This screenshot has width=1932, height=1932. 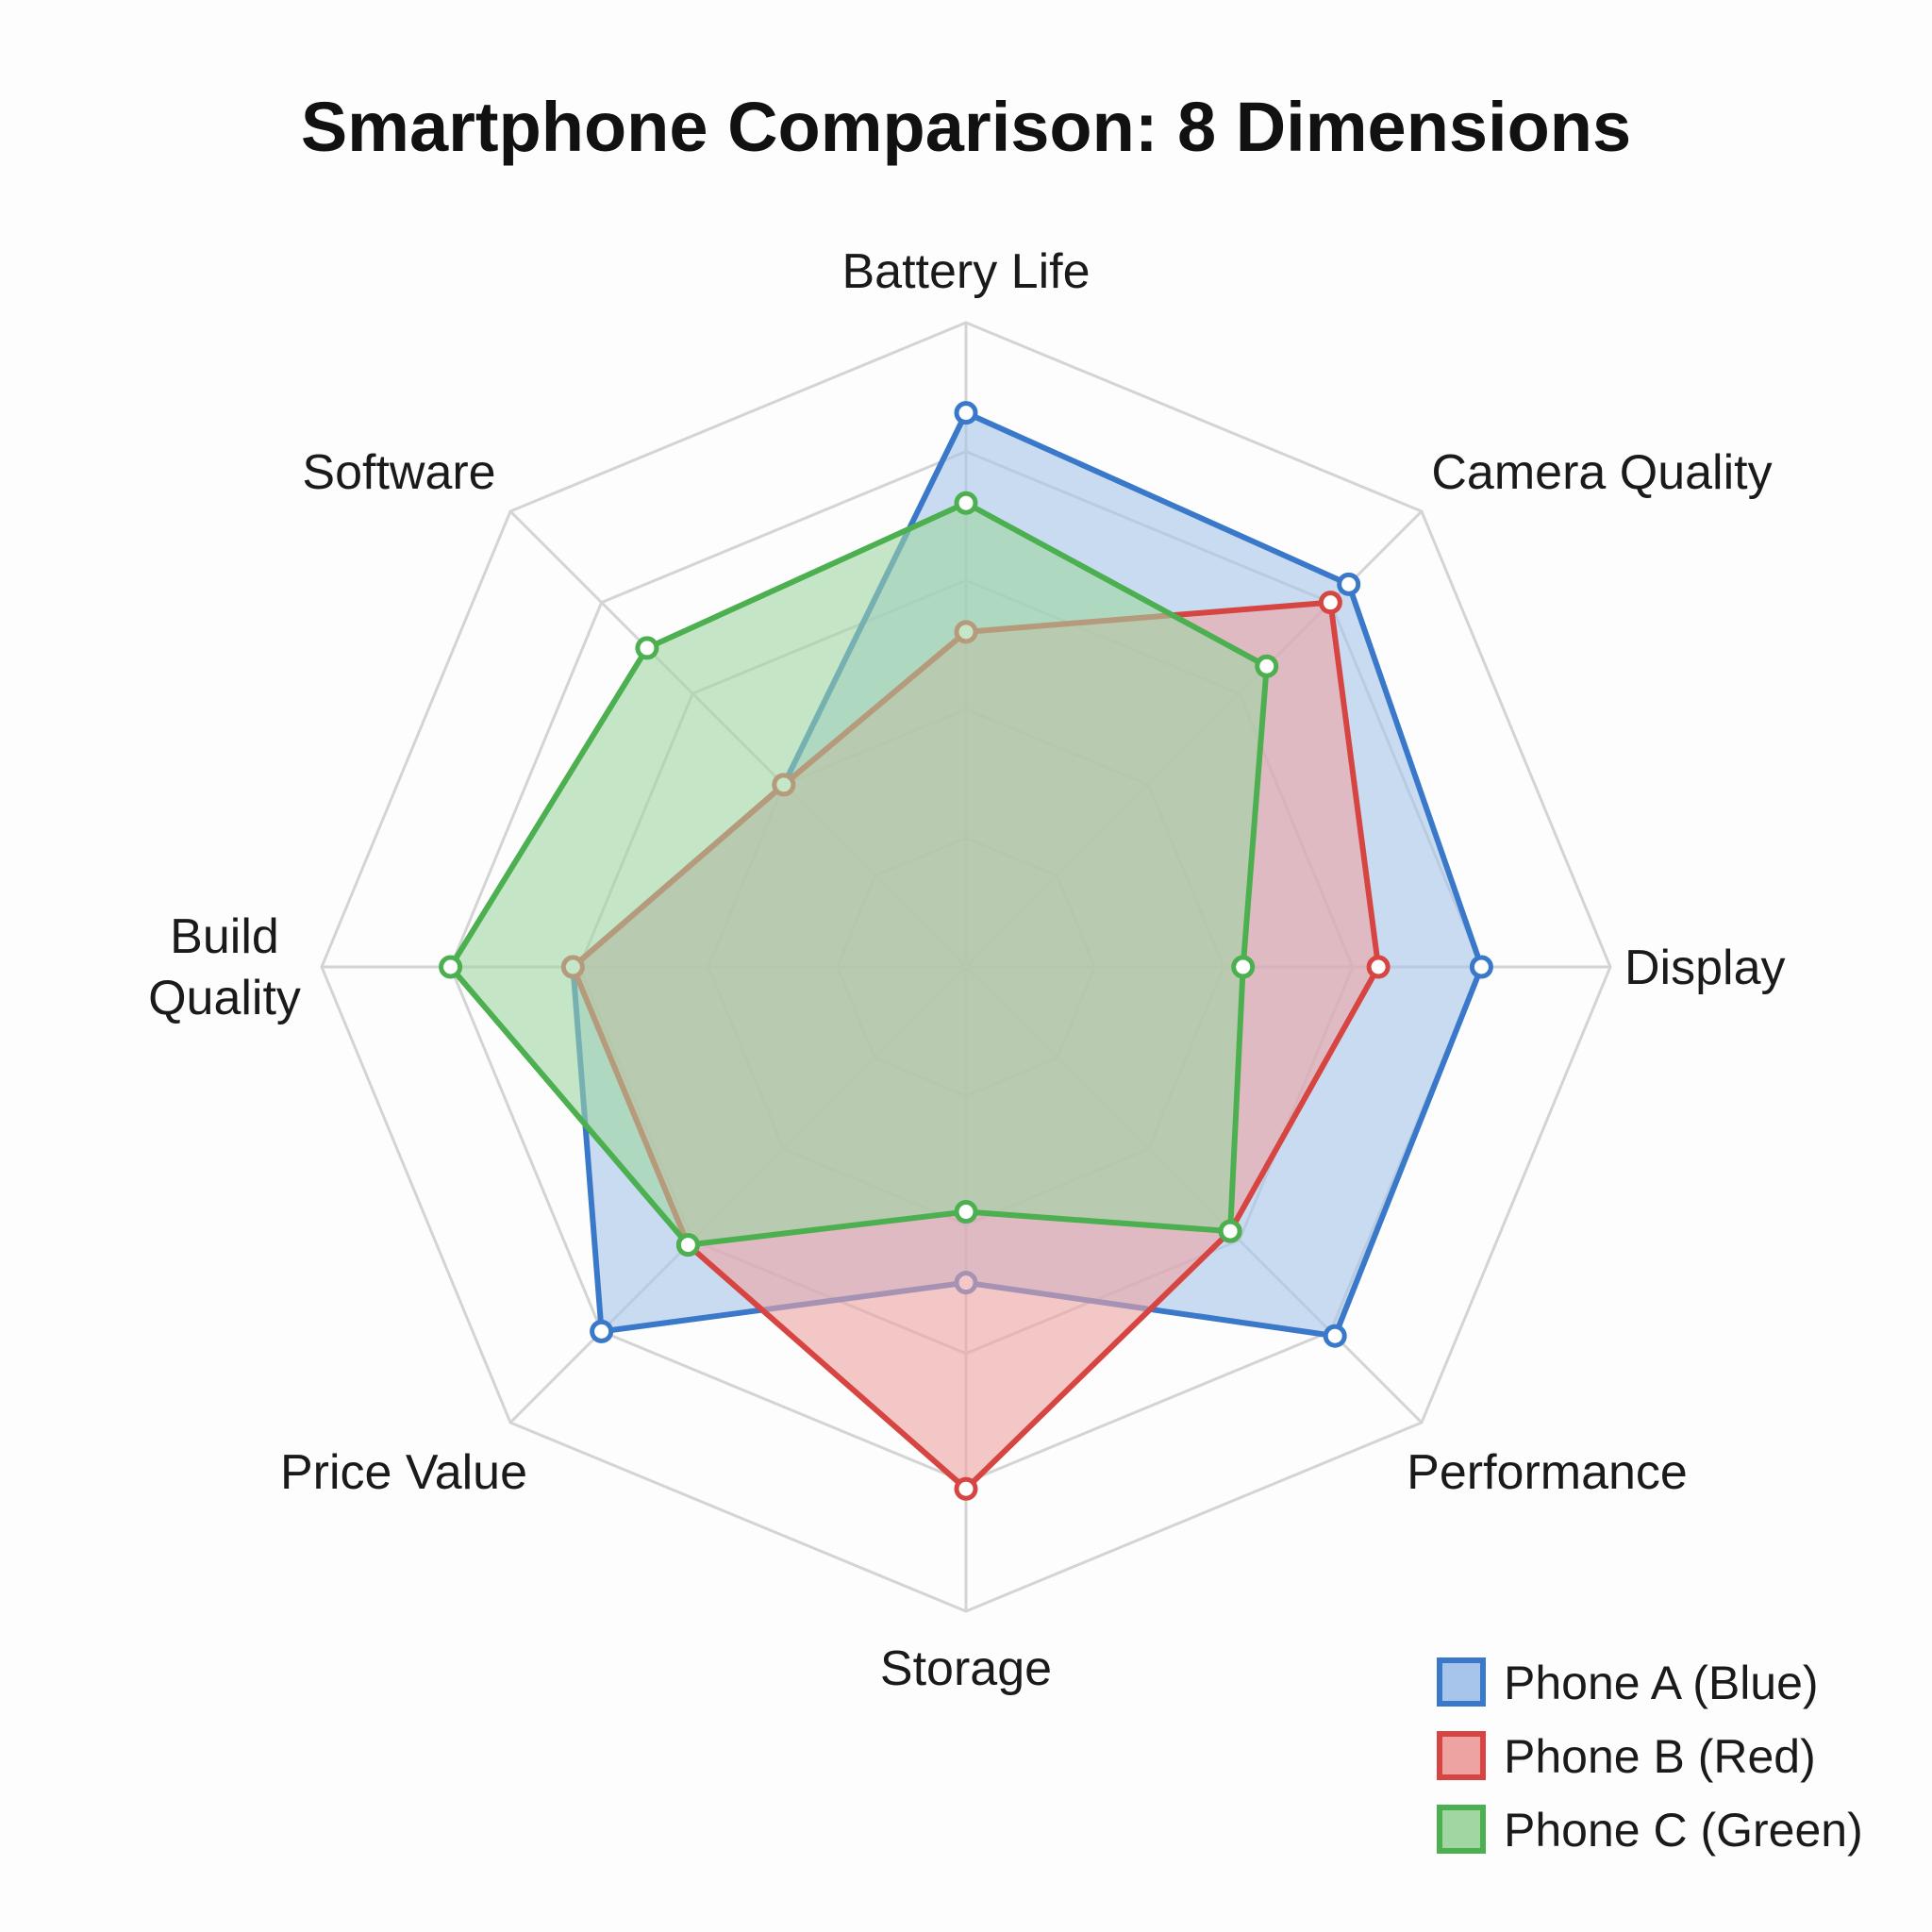 What do you see at coordinates (224, 967) in the screenshot?
I see `axis-label: Build Quality` at bounding box center [224, 967].